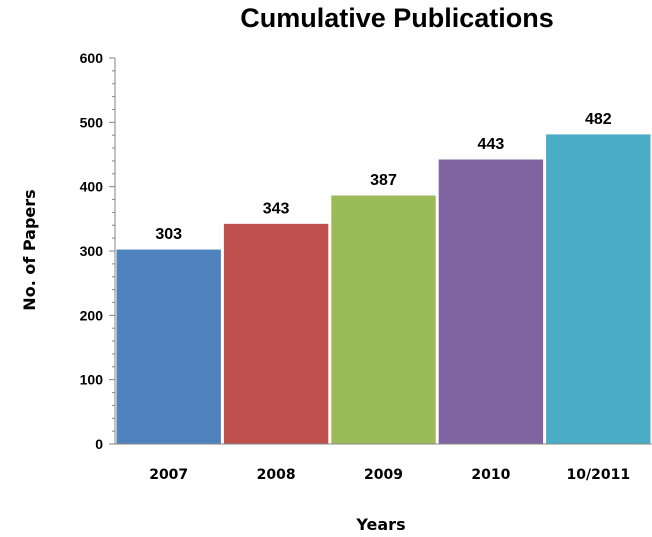 This screenshot has width=652, height=537. Describe the element at coordinates (168, 346) in the screenshot. I see `bar-2007` at that location.